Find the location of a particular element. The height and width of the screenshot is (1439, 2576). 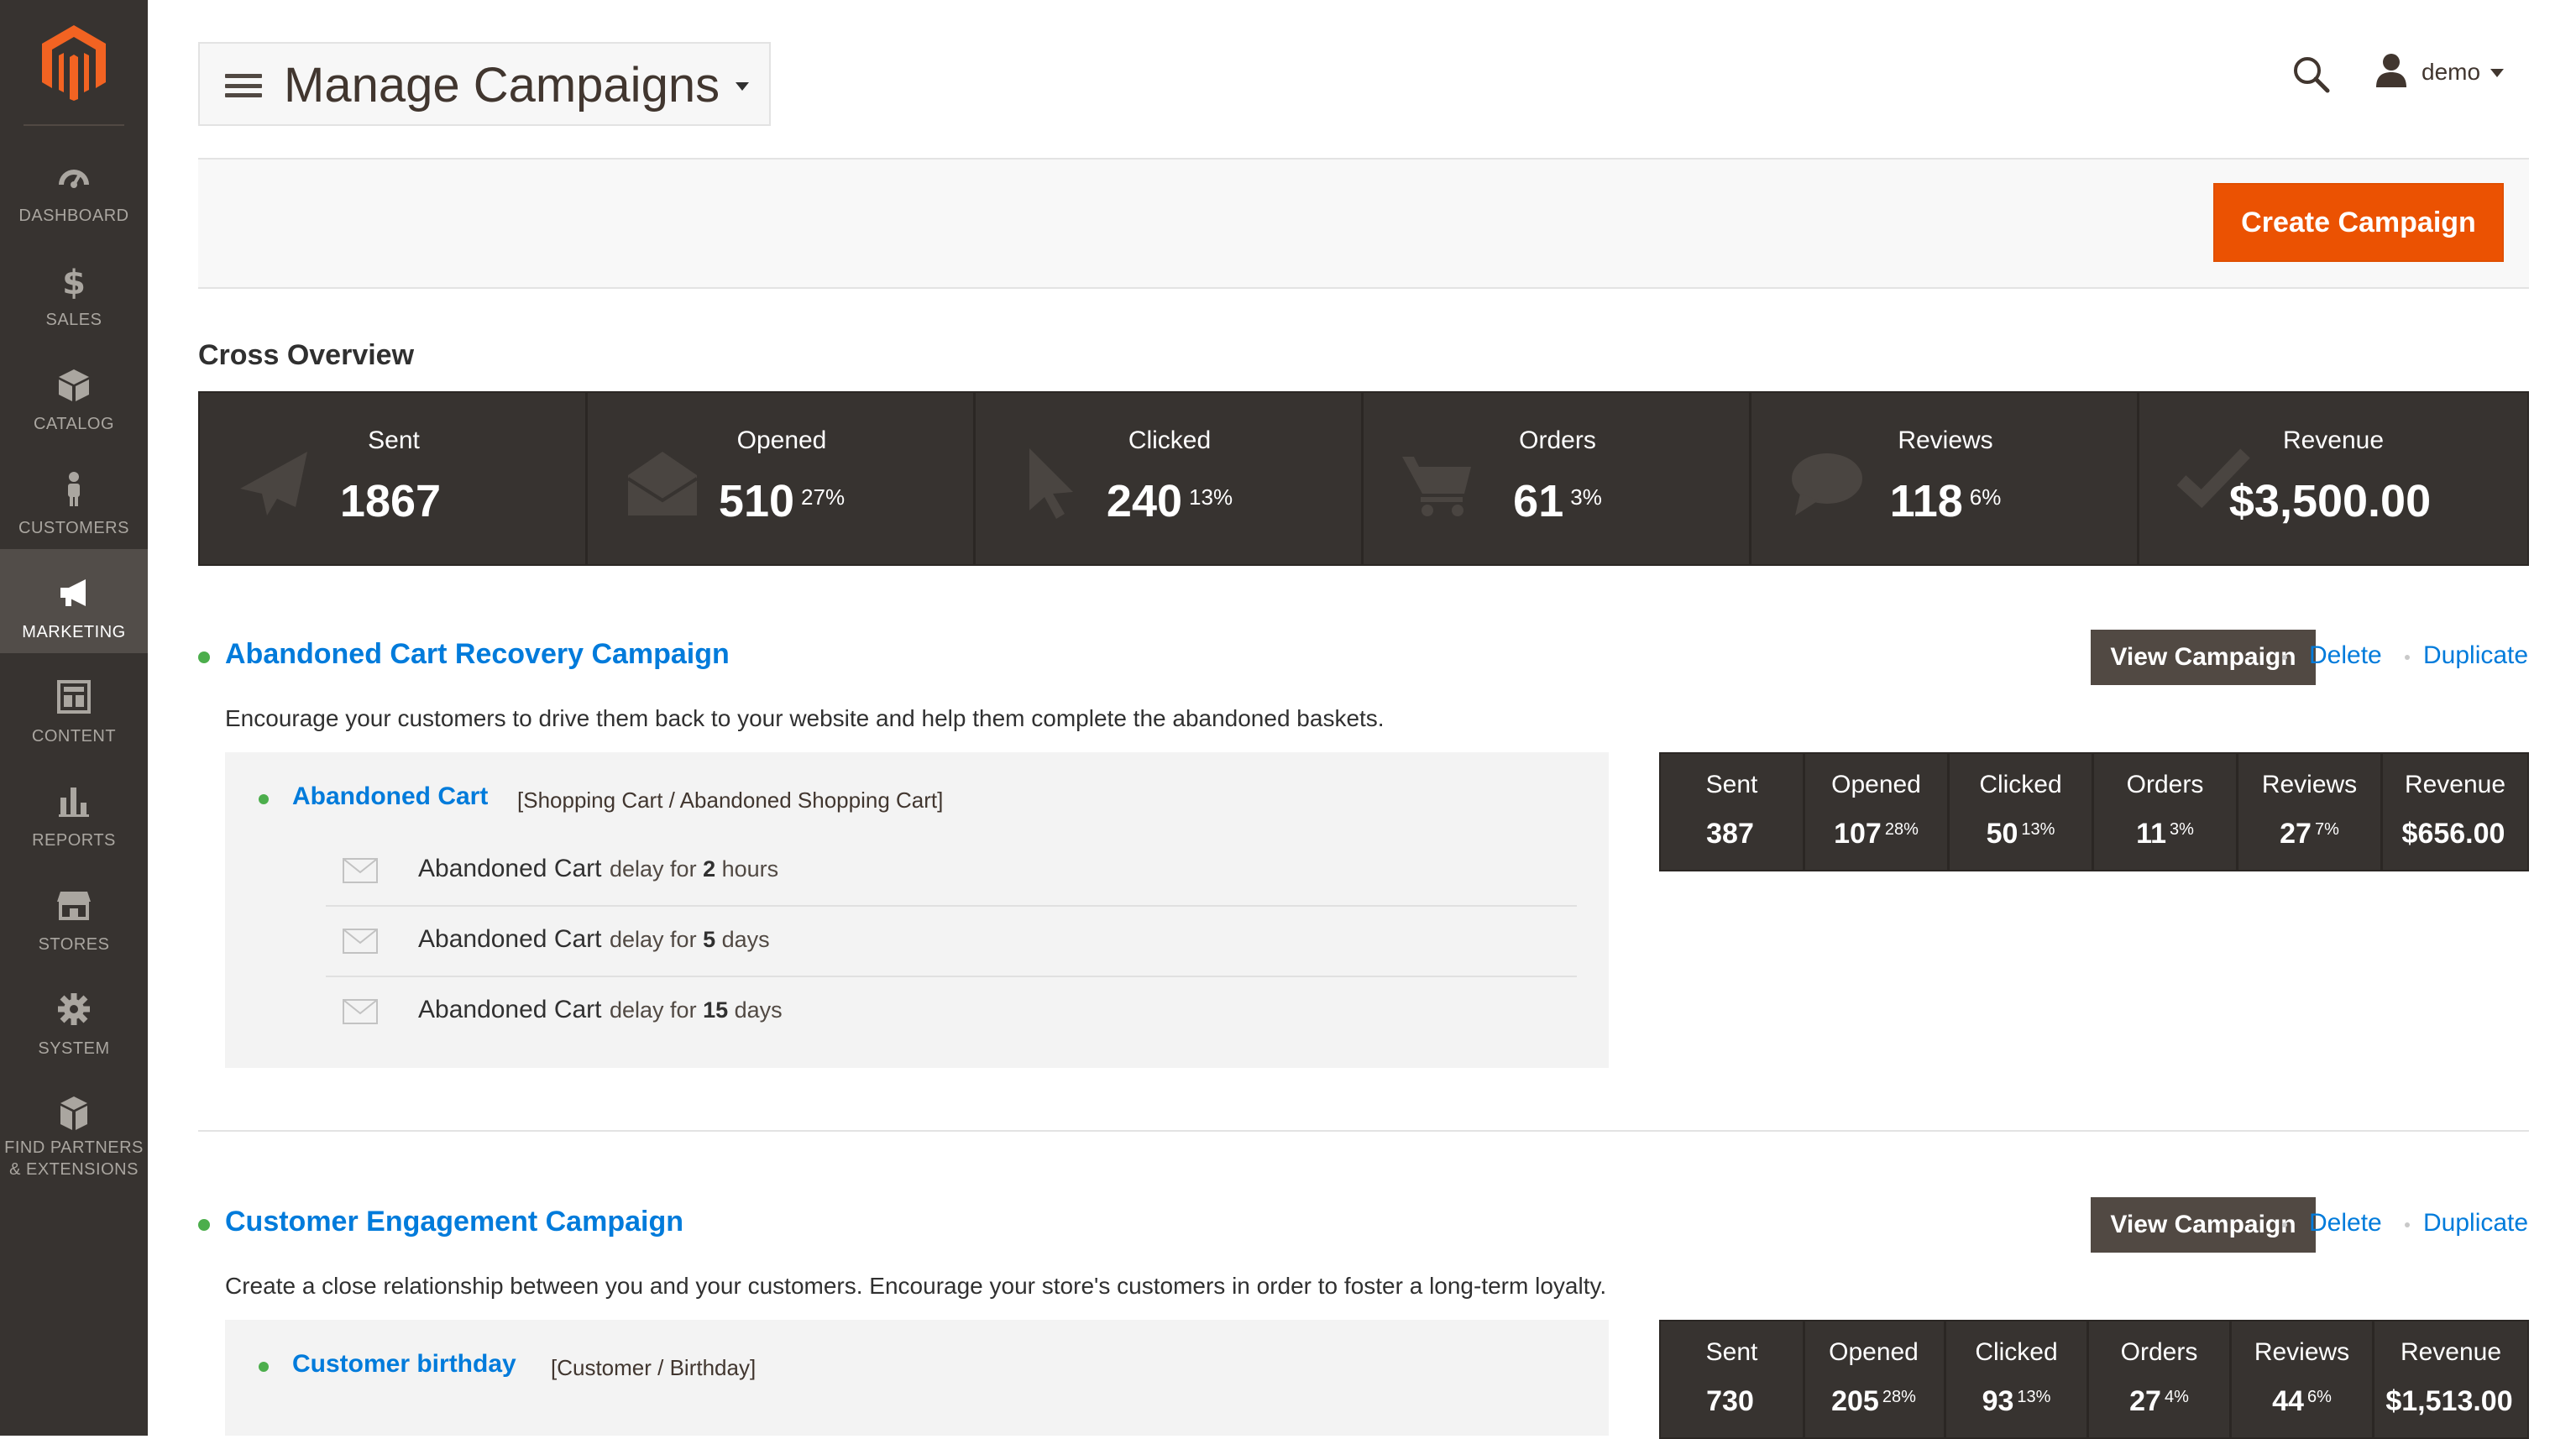

metric-label: Opened is located at coordinates (781, 440).